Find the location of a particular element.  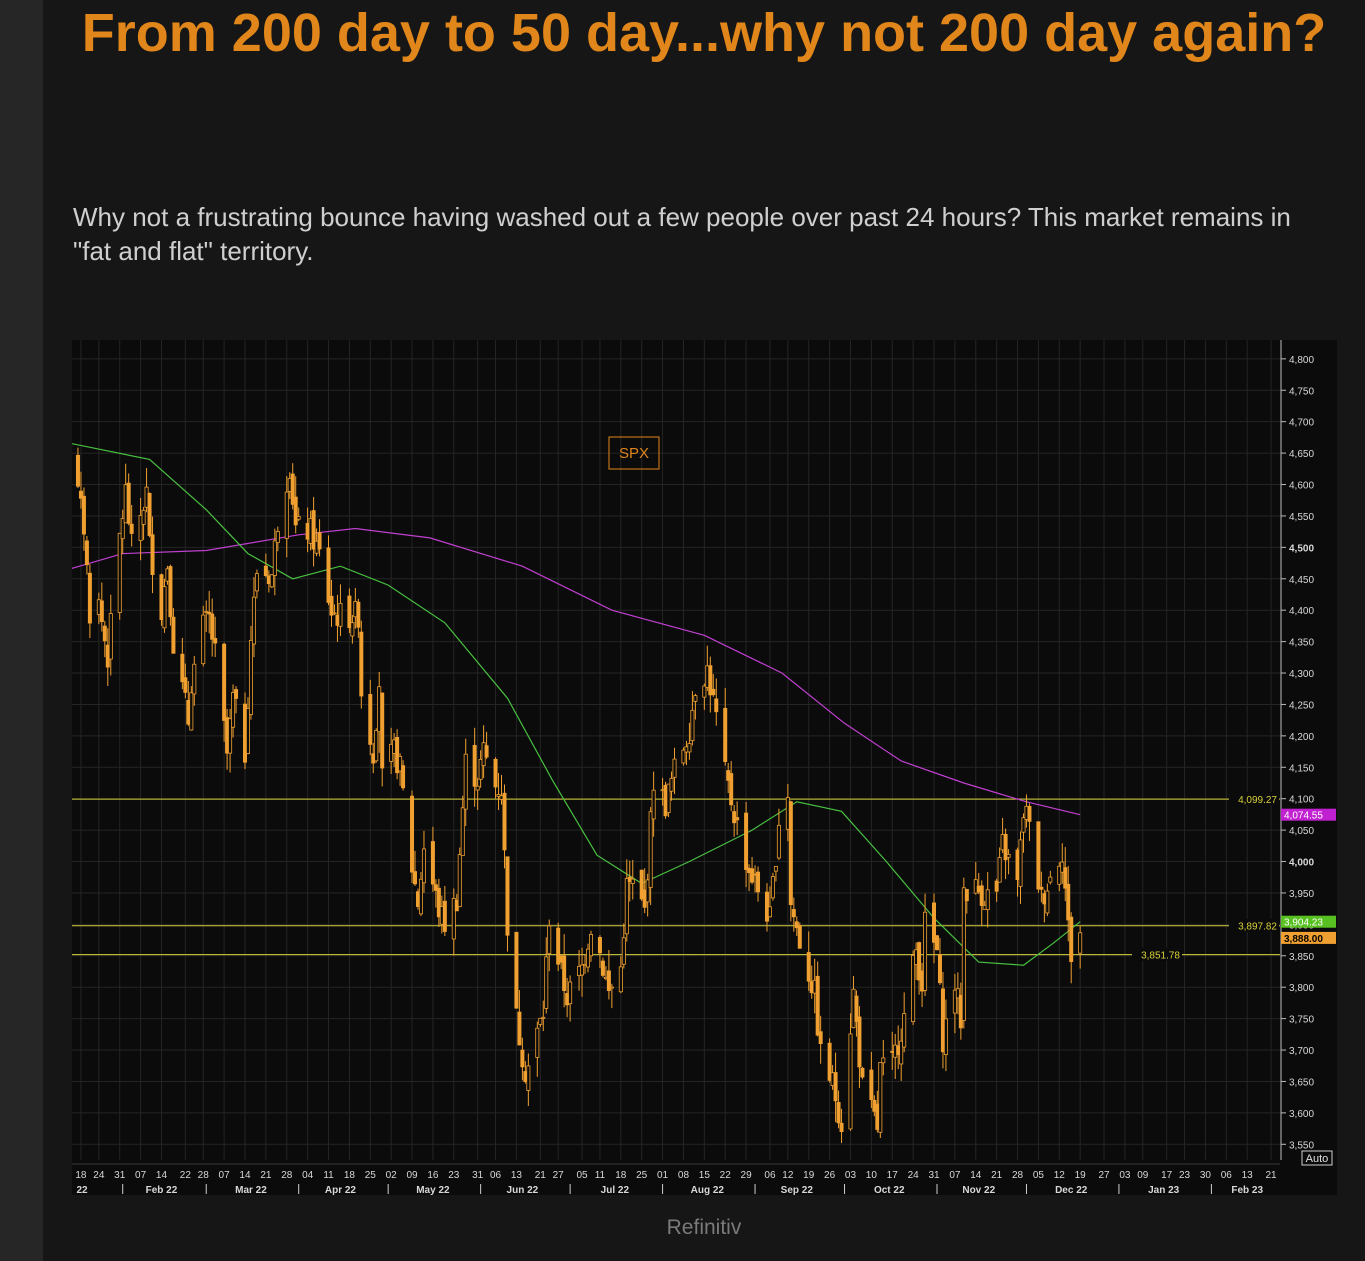

x-day-label: 03 is located at coordinates (851, 1175).